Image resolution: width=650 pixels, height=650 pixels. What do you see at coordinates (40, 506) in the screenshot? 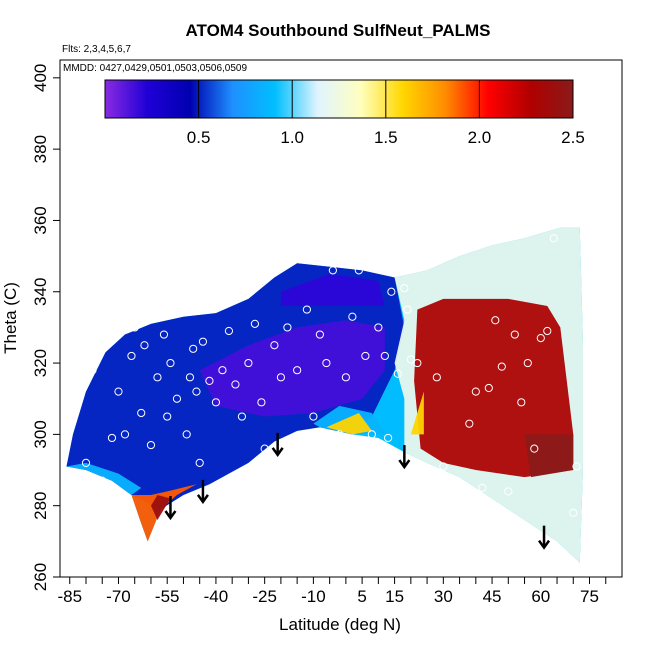
I see `y-tick-label: 280` at bounding box center [40, 506].